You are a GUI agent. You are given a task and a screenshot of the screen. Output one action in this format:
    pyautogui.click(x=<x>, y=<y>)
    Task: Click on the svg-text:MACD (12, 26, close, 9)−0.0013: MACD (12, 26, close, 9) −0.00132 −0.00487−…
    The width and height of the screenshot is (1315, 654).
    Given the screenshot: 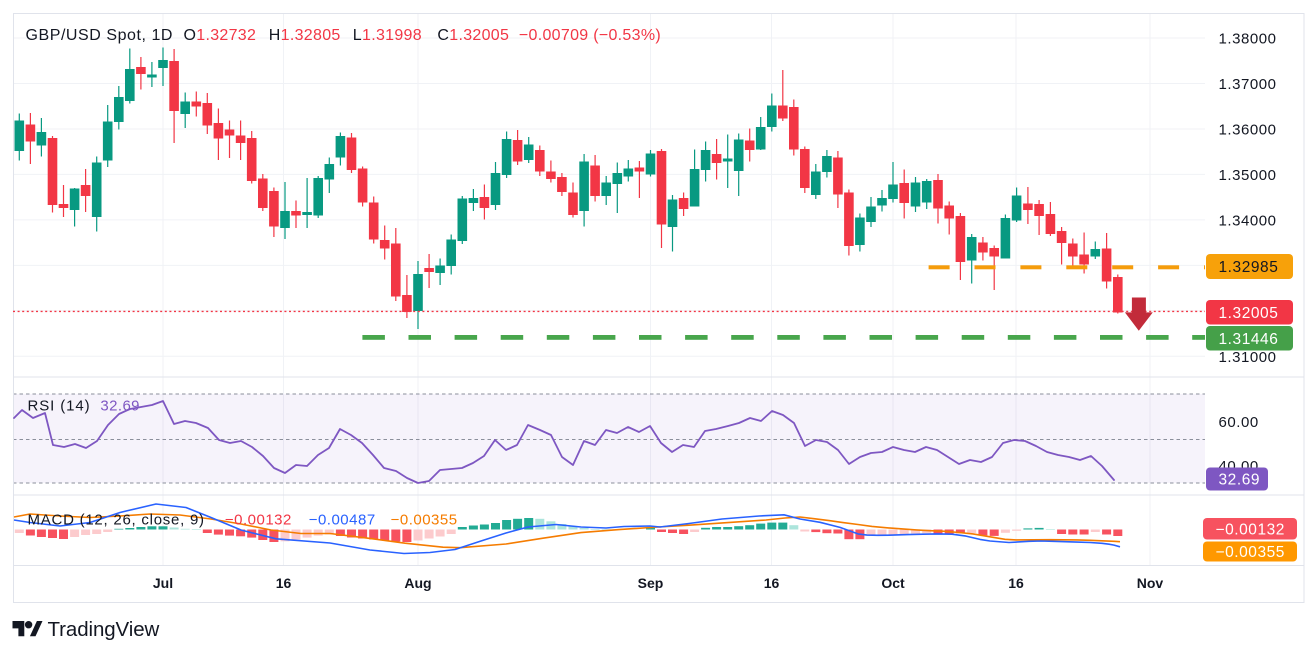 What is the action you would take?
    pyautogui.click(x=243, y=520)
    